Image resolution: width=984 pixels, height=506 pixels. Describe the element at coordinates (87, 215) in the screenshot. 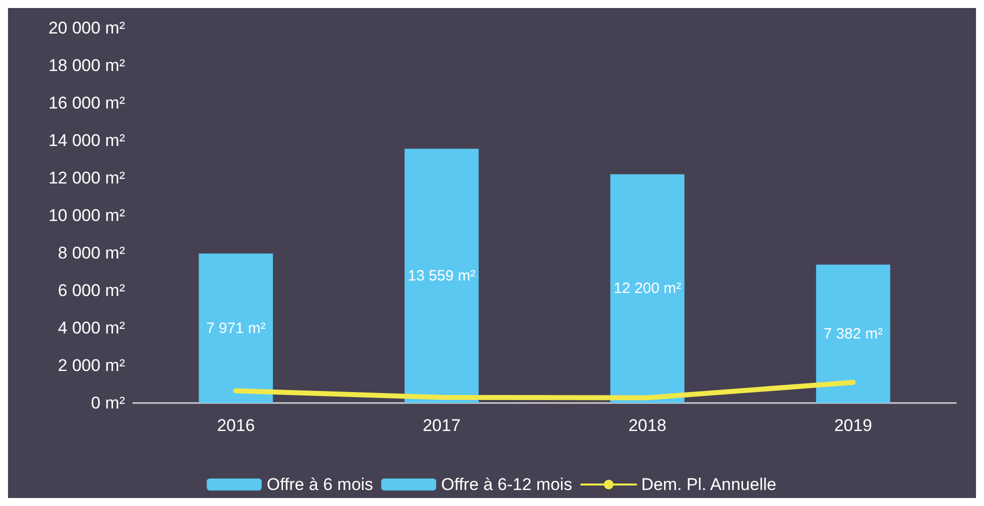

I see `y-tick-label: 10 000 m²` at that location.